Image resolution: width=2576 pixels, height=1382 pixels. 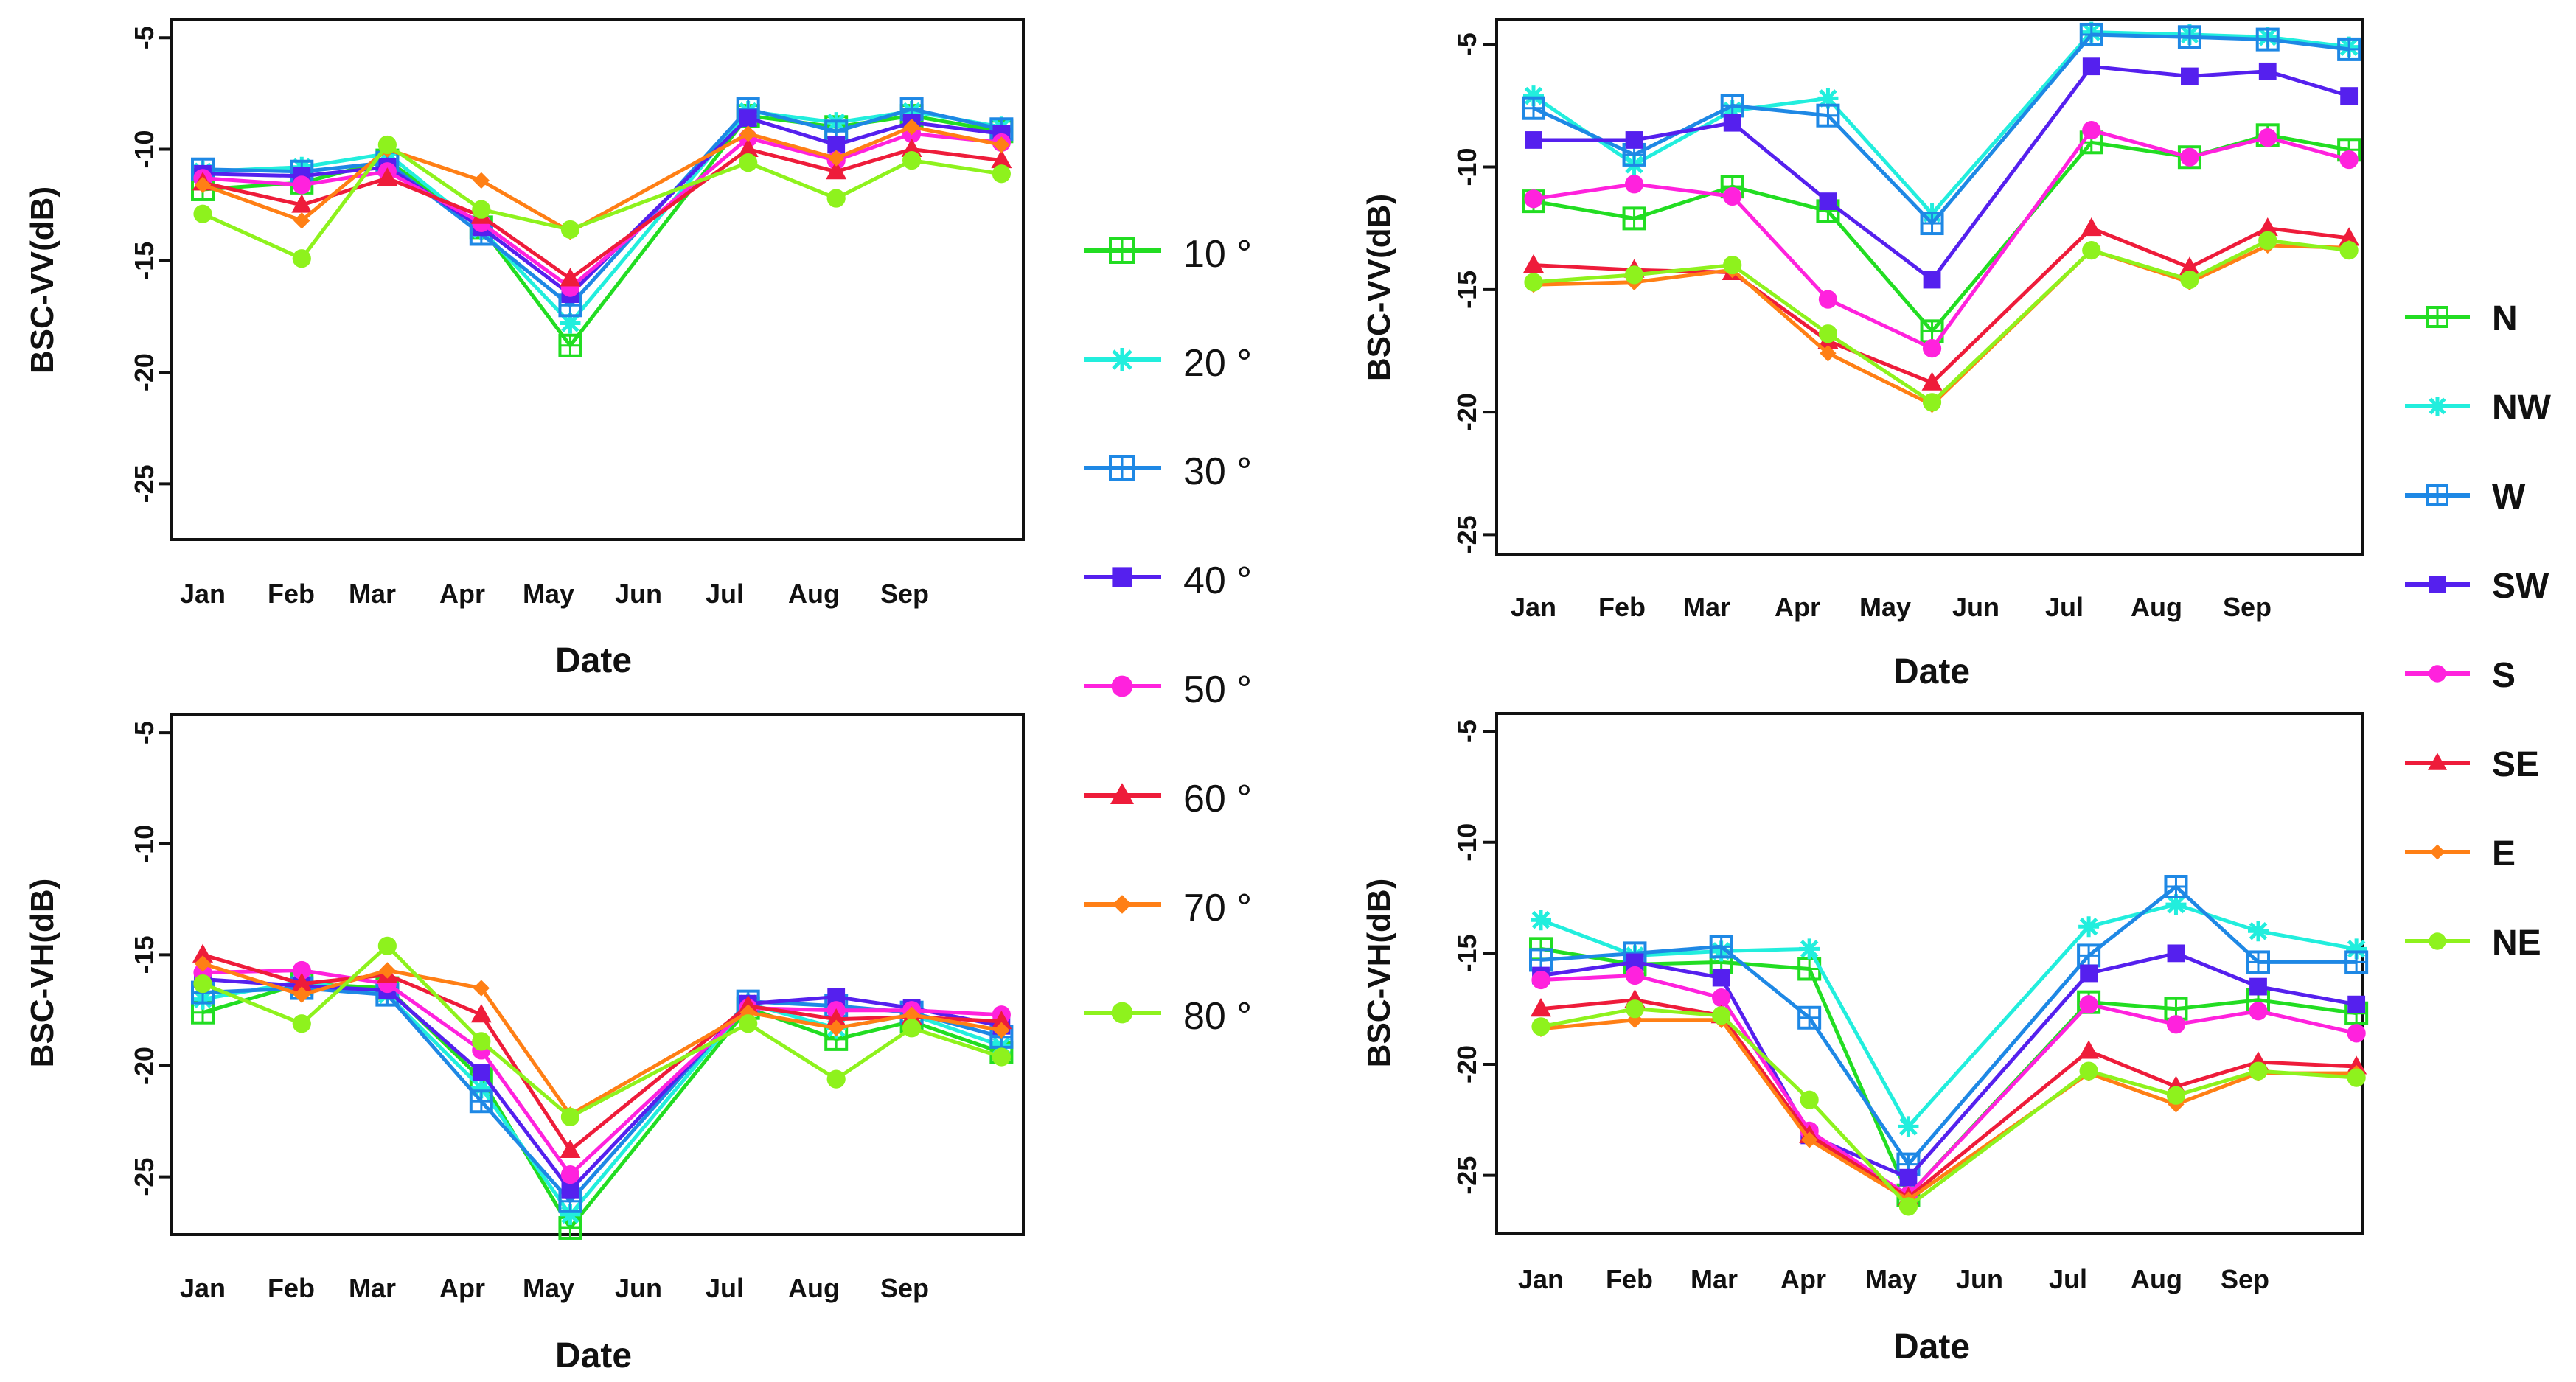 What do you see at coordinates (2515, 764) in the screenshot?
I see `legend-label: SE` at bounding box center [2515, 764].